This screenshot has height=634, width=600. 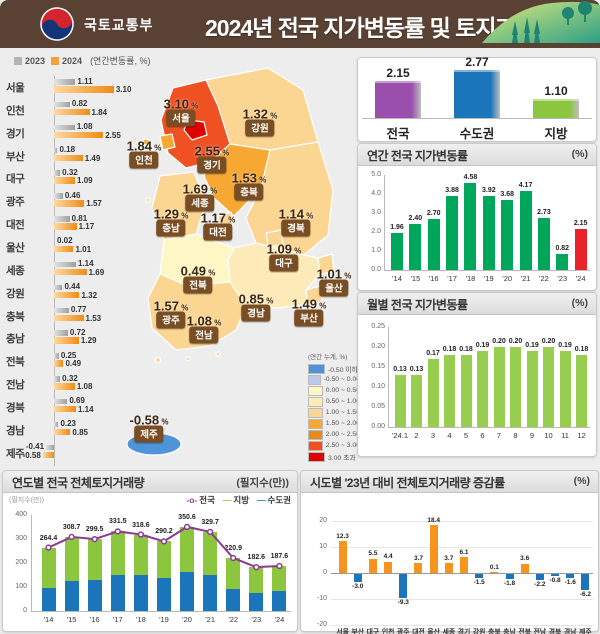 What do you see at coordinates (477, 134) in the screenshot?
I see `summary-category: 수도권` at bounding box center [477, 134].